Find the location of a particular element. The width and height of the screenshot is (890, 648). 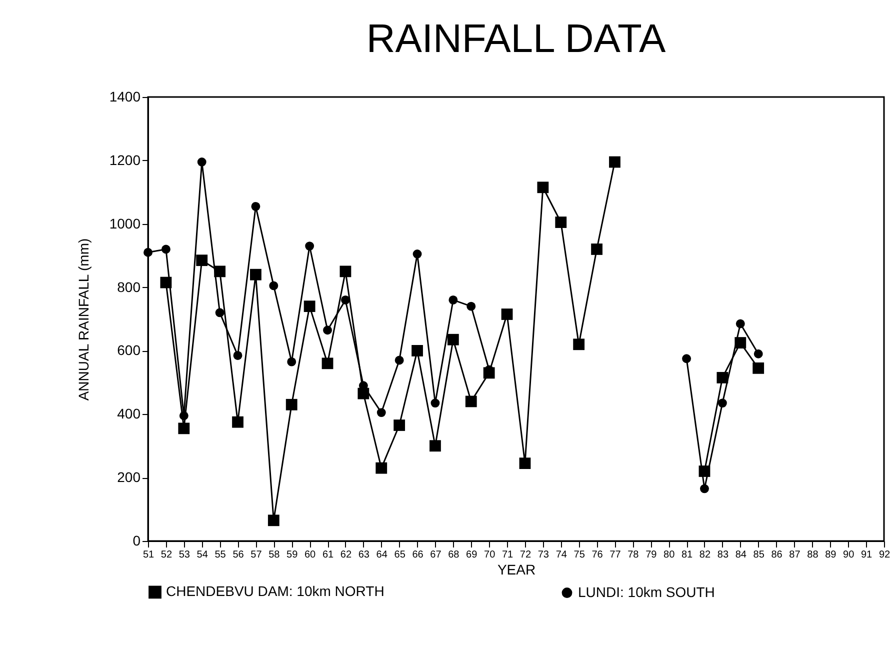

x-tick-label: 62 is located at coordinates (346, 555).